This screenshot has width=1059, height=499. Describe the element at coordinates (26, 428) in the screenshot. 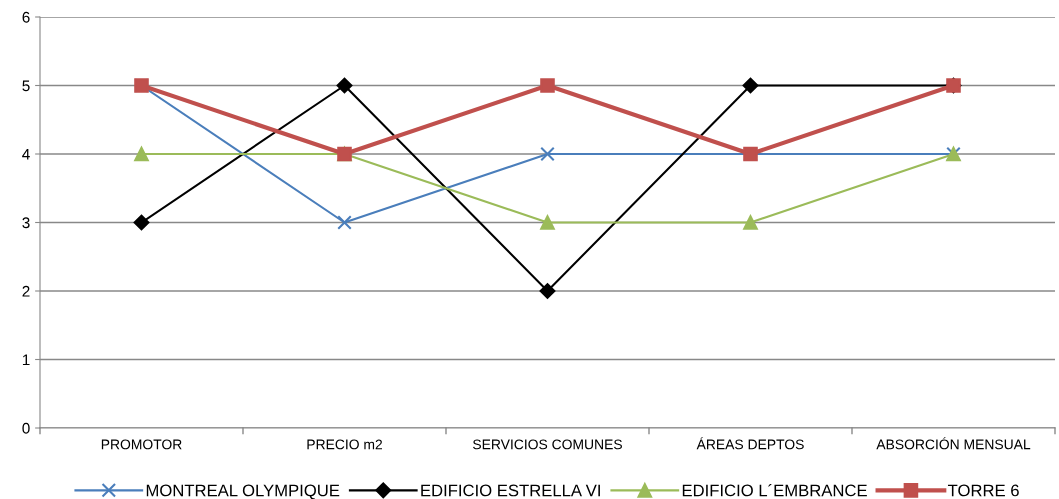

I see `y-tick-label: 0` at that location.